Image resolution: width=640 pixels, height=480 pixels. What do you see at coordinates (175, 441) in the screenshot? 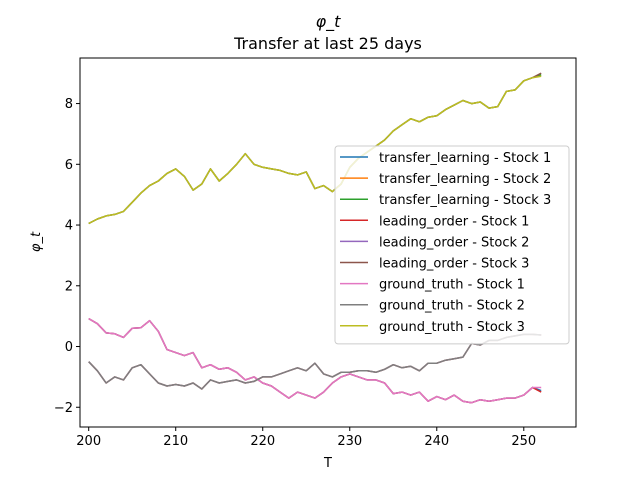
I see `x-tick-label: 210` at bounding box center [175, 441].